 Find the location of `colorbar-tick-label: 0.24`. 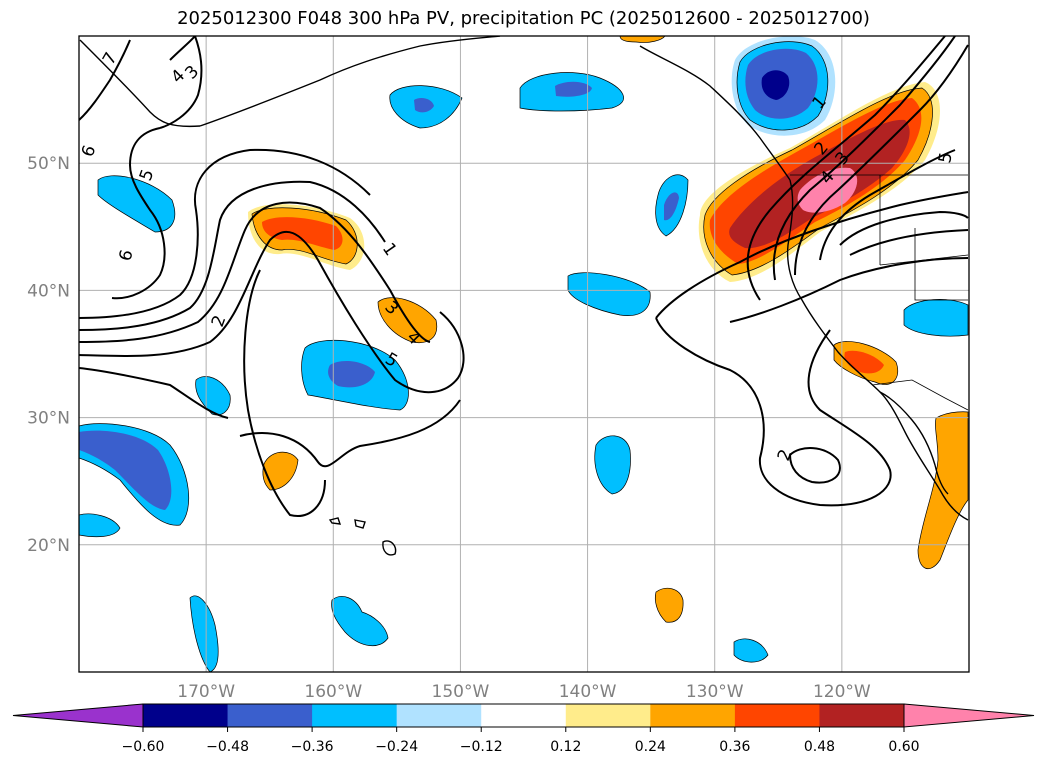

colorbar-tick-label: 0.24 is located at coordinates (650, 747).